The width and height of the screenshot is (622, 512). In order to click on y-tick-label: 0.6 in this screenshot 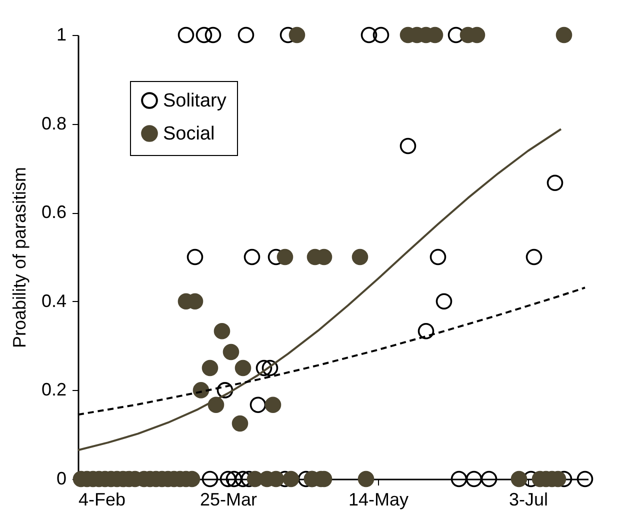, I will do `click(53, 212)`.